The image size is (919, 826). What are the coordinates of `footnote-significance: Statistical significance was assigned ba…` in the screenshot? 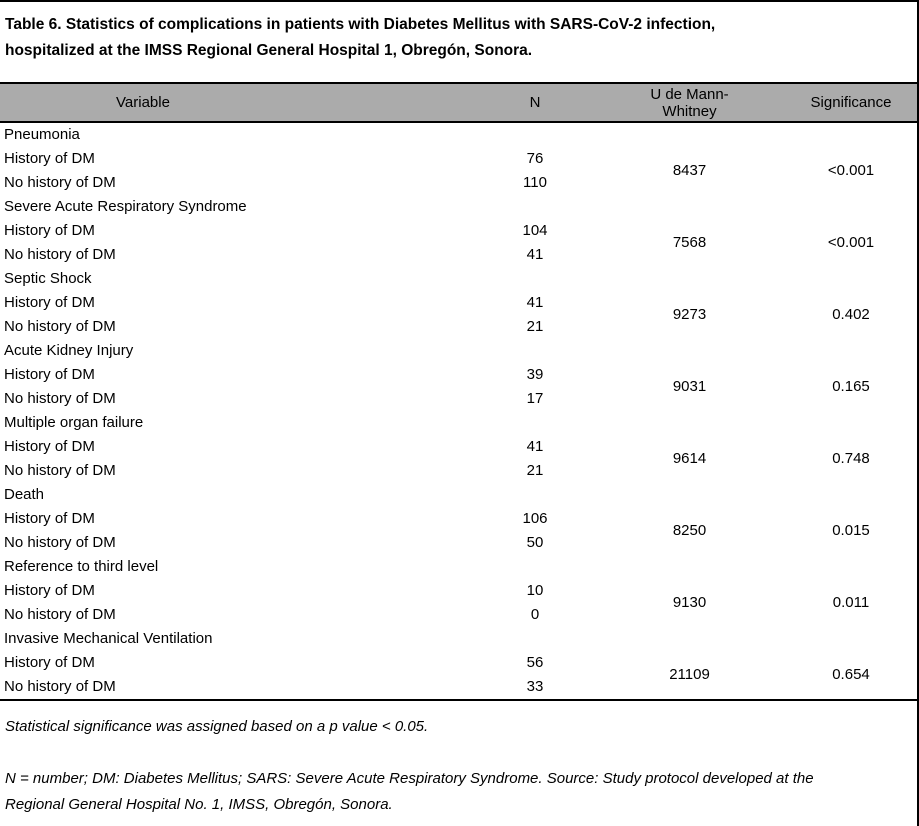 It's located at (217, 726).